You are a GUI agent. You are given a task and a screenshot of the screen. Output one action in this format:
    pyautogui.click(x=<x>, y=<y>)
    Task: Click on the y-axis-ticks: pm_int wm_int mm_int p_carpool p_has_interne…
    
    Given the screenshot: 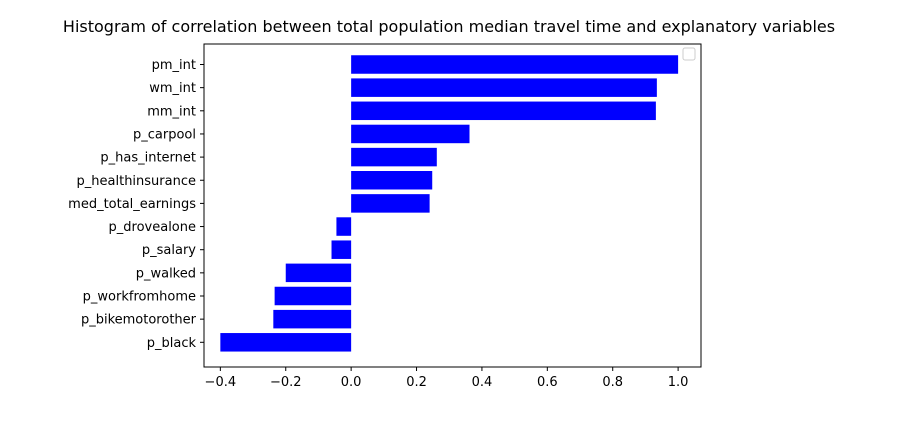 What is the action you would take?
    pyautogui.click(x=136, y=204)
    